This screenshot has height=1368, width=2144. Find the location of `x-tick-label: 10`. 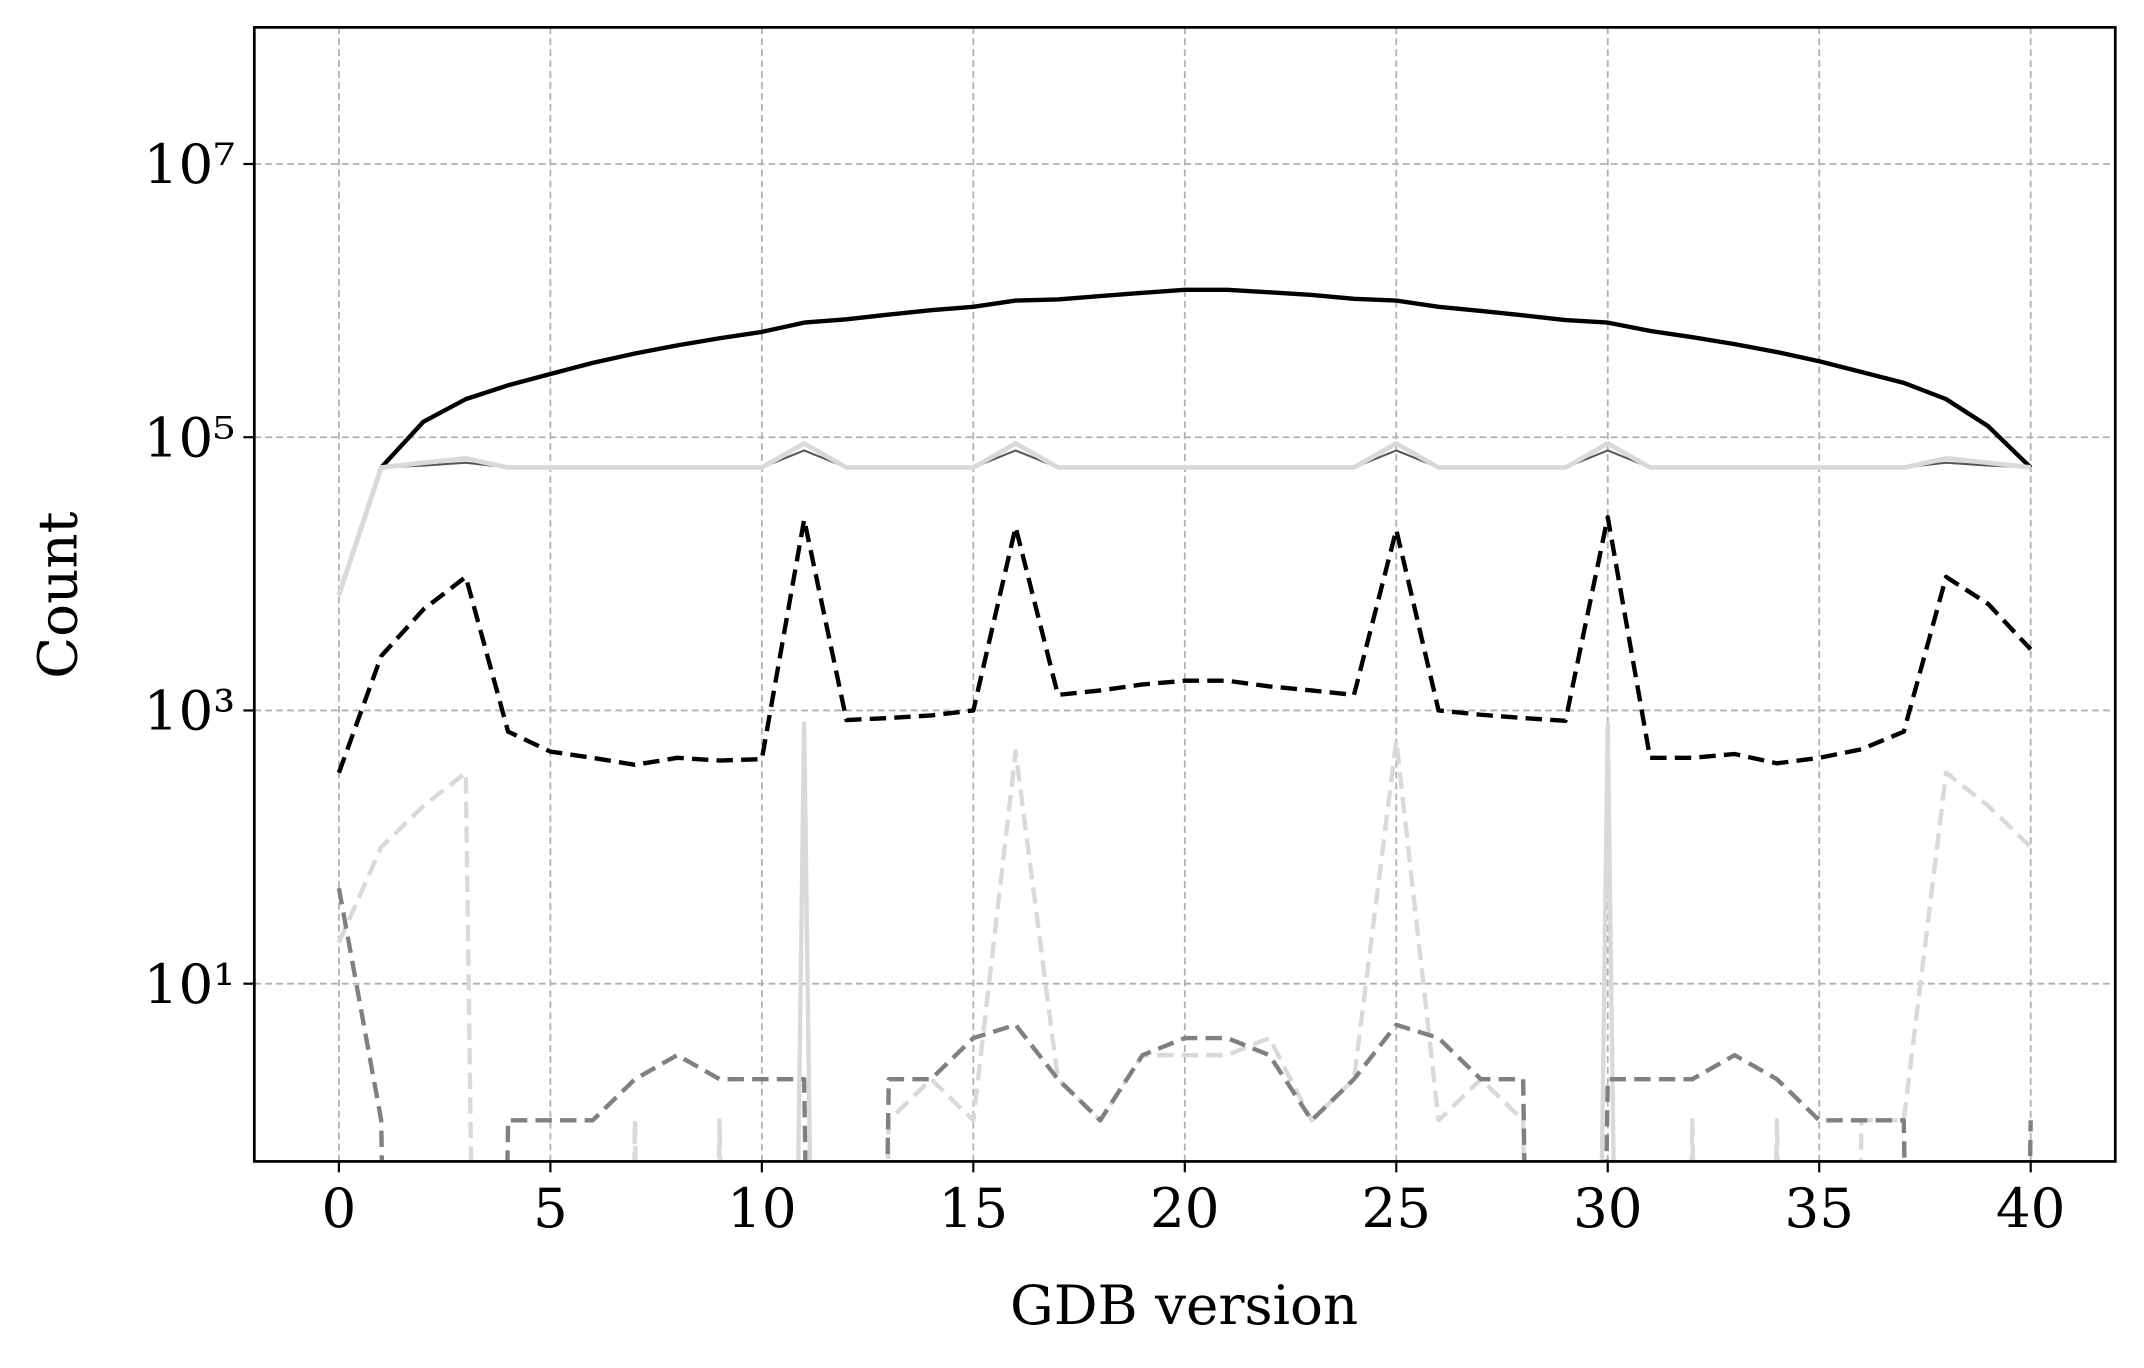

x-tick-label: 10 is located at coordinates (762, 1208).